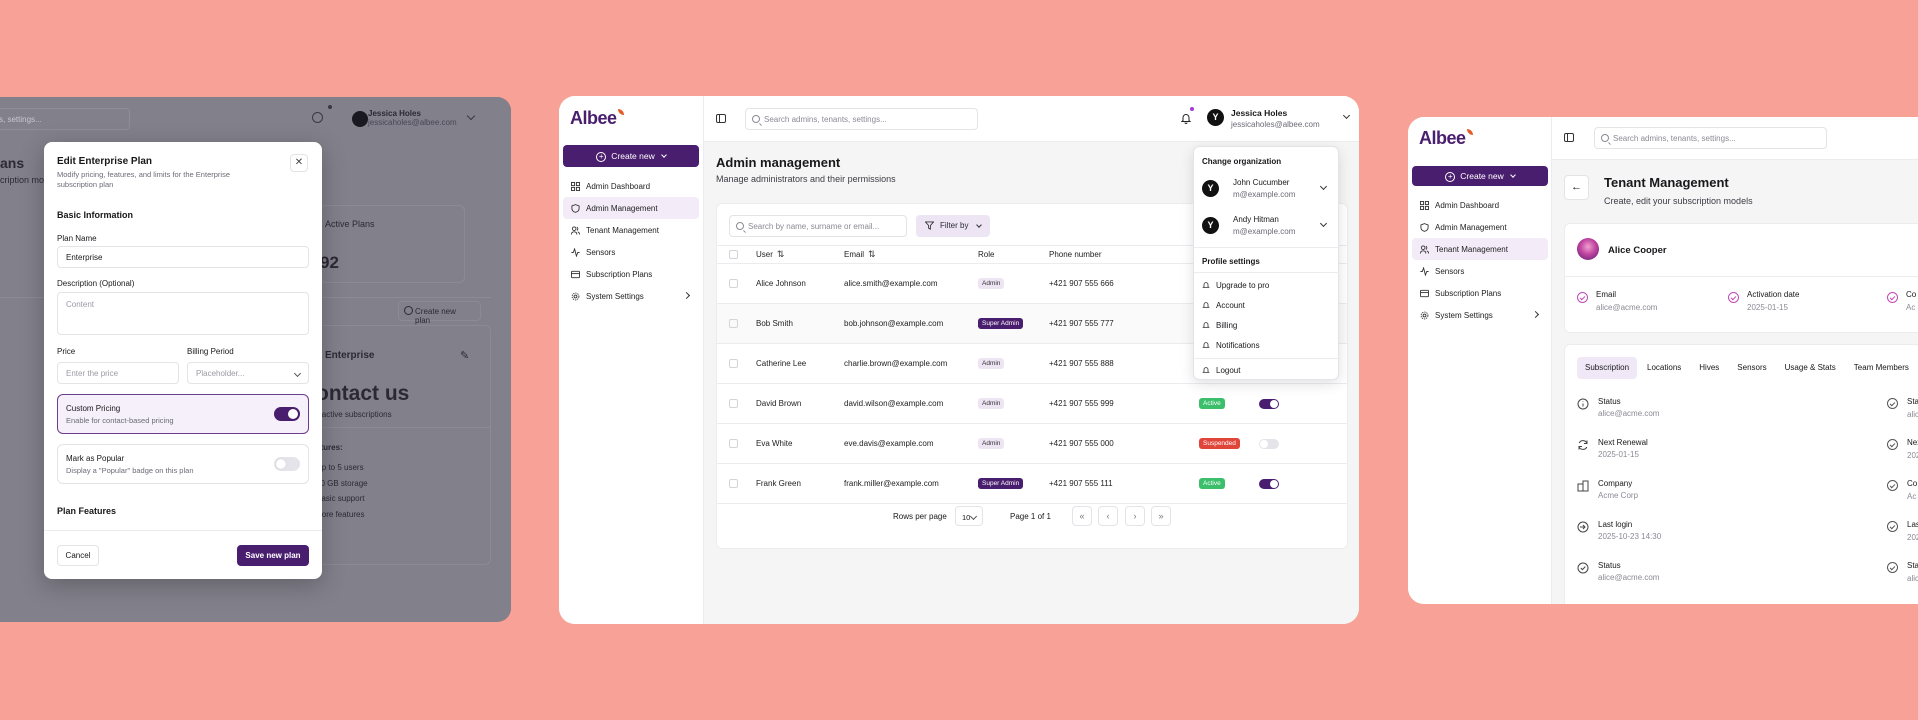 The image size is (1918, 720). I want to click on create-plan-button: Create new plan, so click(439, 313).